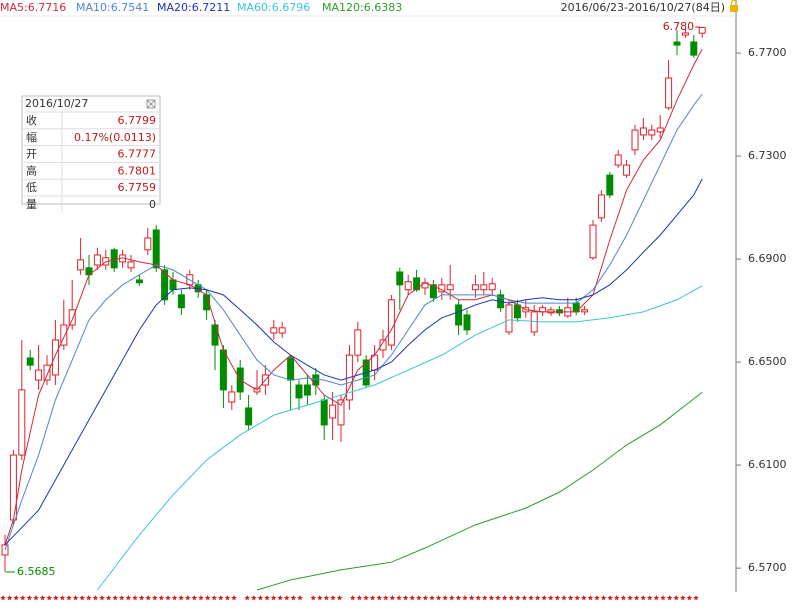 This screenshot has height=610, width=800. Describe the element at coordinates (137, 120) in the screenshot. I see `info-value: 6.7799` at that location.